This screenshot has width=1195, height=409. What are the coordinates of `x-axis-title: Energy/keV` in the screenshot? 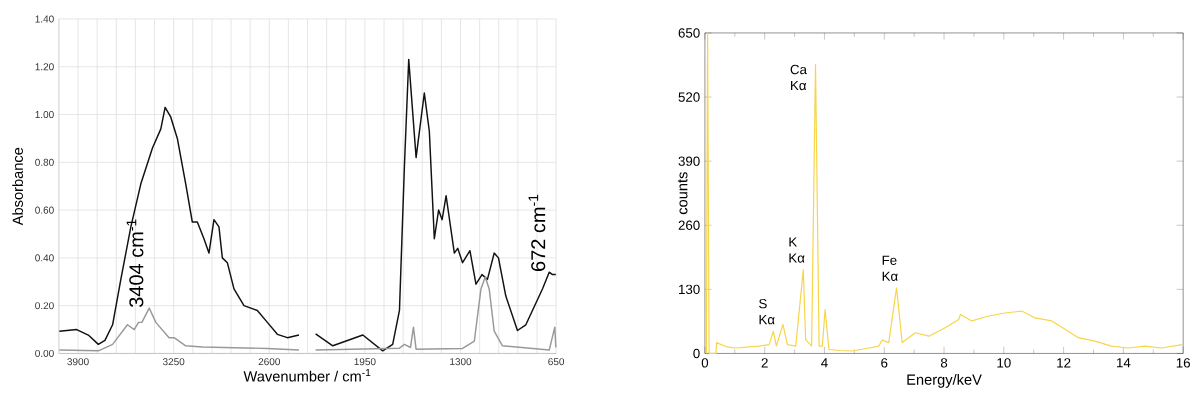 It's located at (944, 380).